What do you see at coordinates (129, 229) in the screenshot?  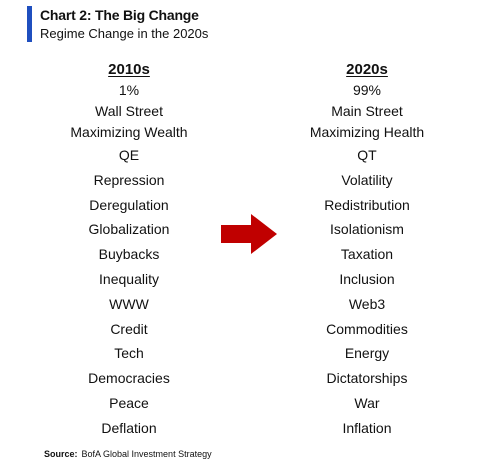 I see `list-item: Globalization` at bounding box center [129, 229].